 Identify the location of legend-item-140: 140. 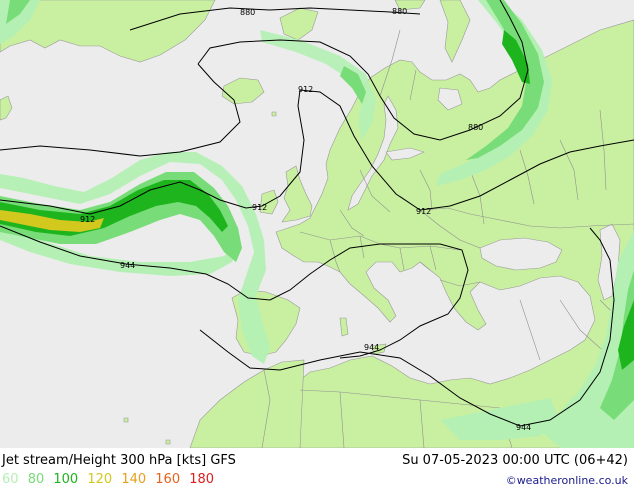
(134, 479).